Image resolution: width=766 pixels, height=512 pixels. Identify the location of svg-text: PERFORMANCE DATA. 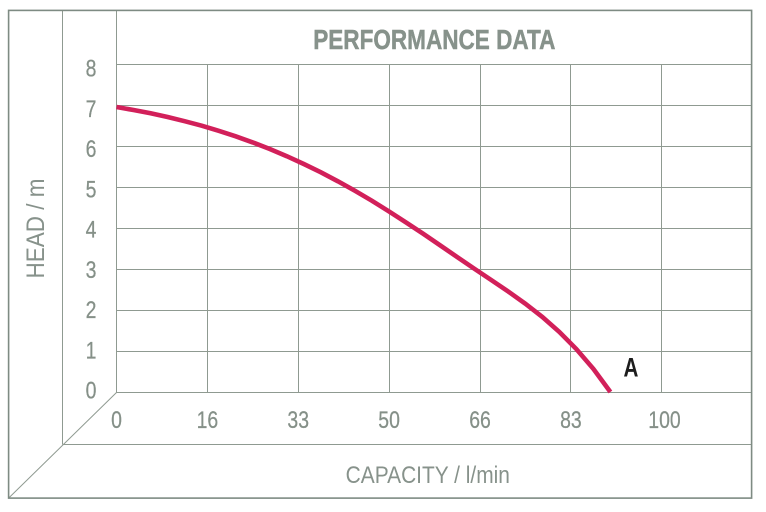
(434, 40).